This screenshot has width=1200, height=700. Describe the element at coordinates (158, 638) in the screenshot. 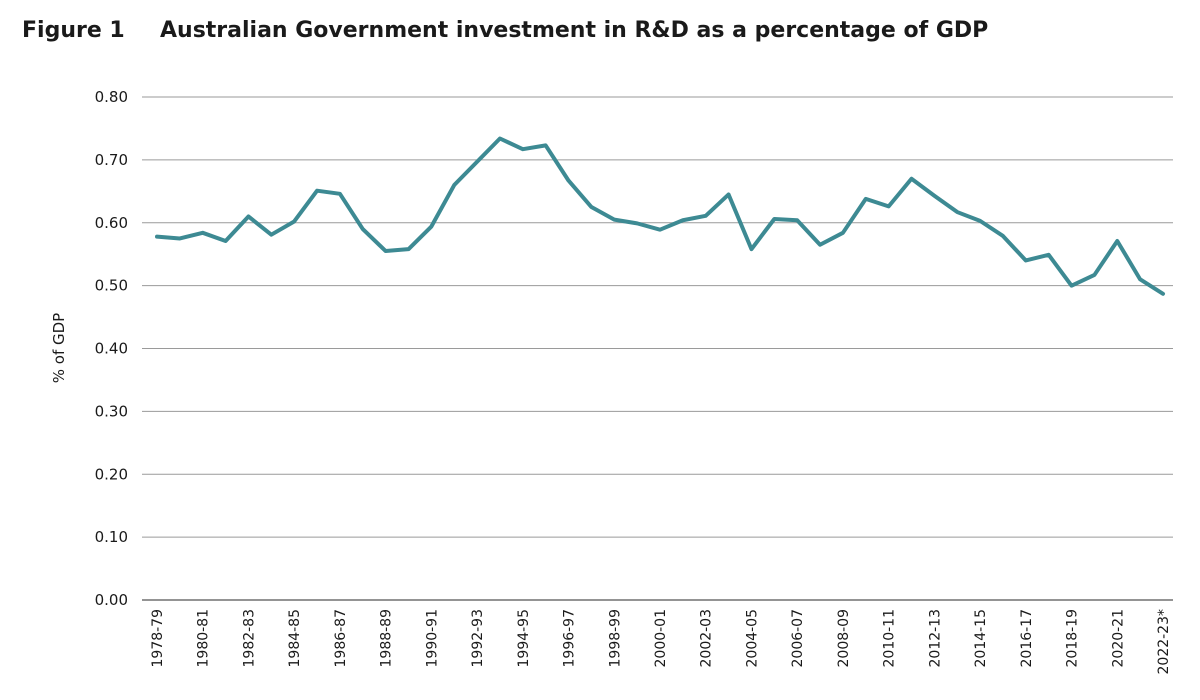

I see `x-tick-label: 1978-79` at that location.